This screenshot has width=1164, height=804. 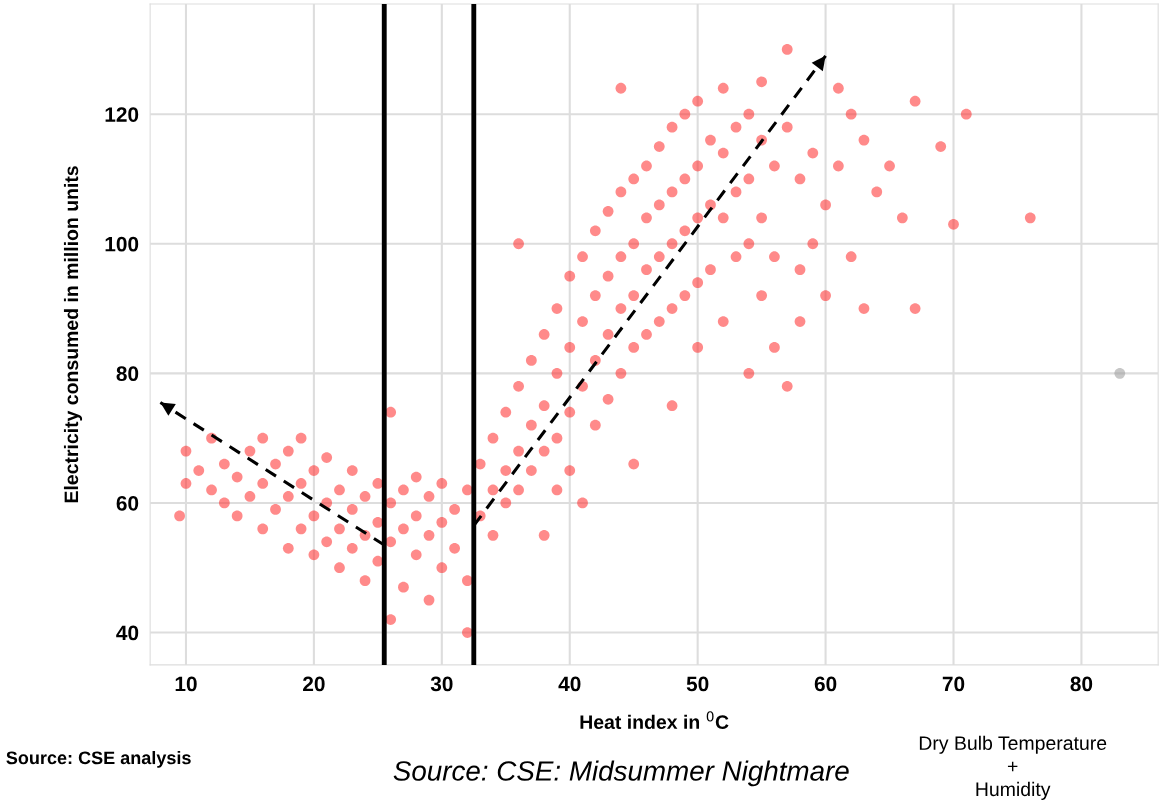 I want to click on x-tick-label: 60, so click(x=825, y=684).